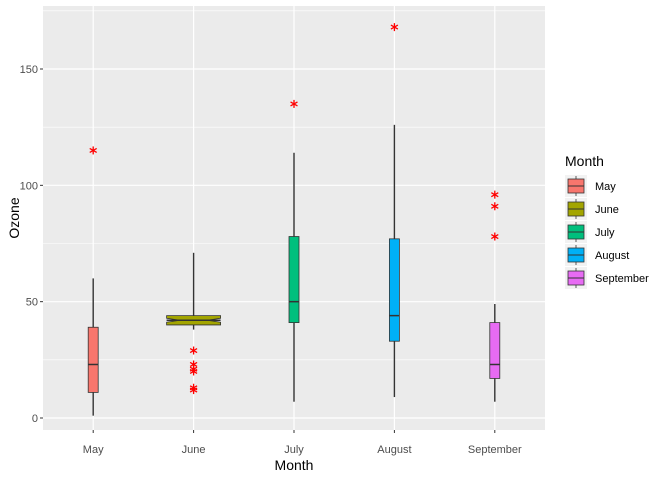 The height and width of the screenshot is (480, 672). What do you see at coordinates (605, 187) in the screenshot?
I see `legend-label: May` at bounding box center [605, 187].